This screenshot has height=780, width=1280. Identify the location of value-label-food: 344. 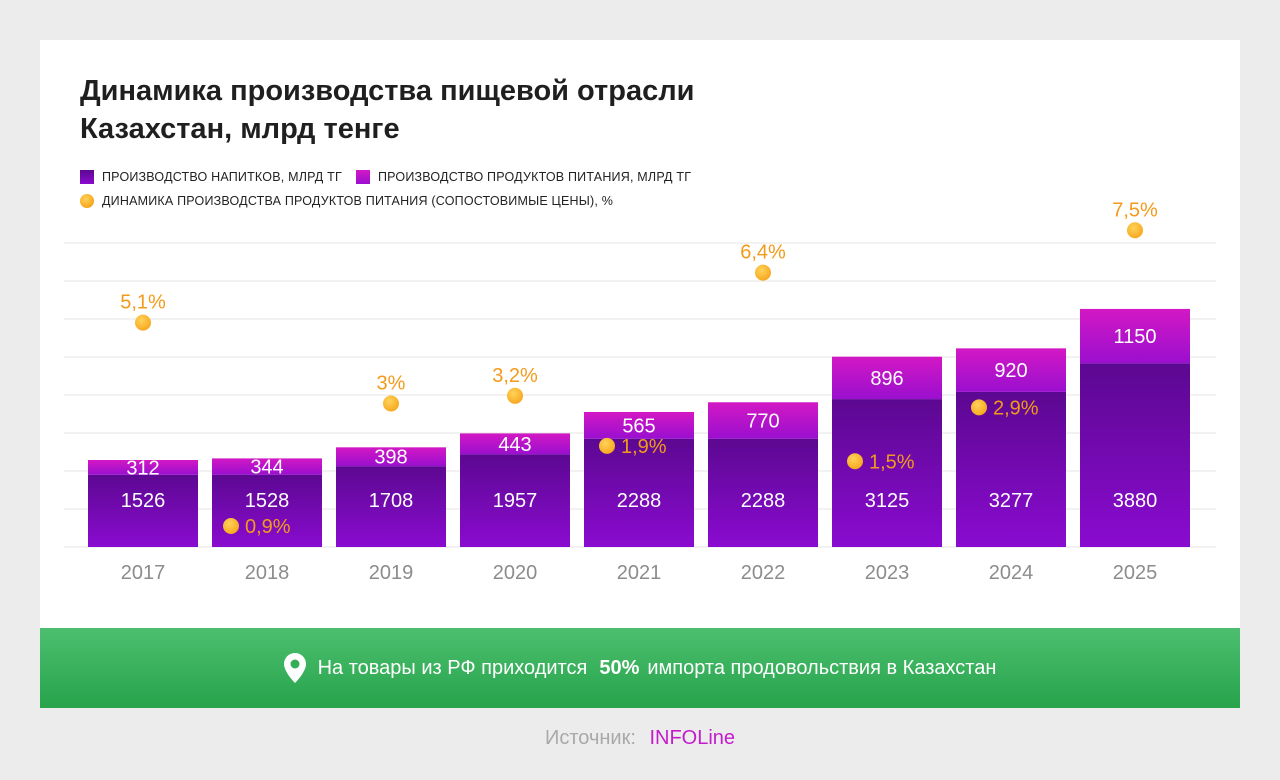
(266, 468).